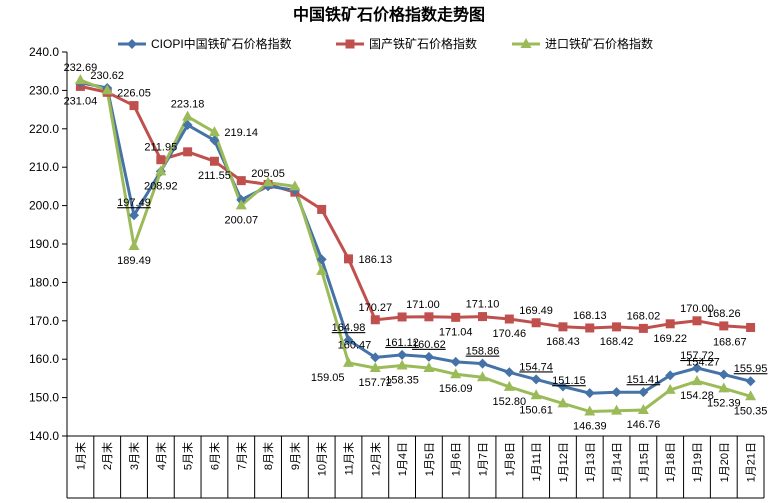 The width and height of the screenshot is (779, 503). Describe the element at coordinates (697, 396) in the screenshot. I see `data-label: 154.28` at that location.